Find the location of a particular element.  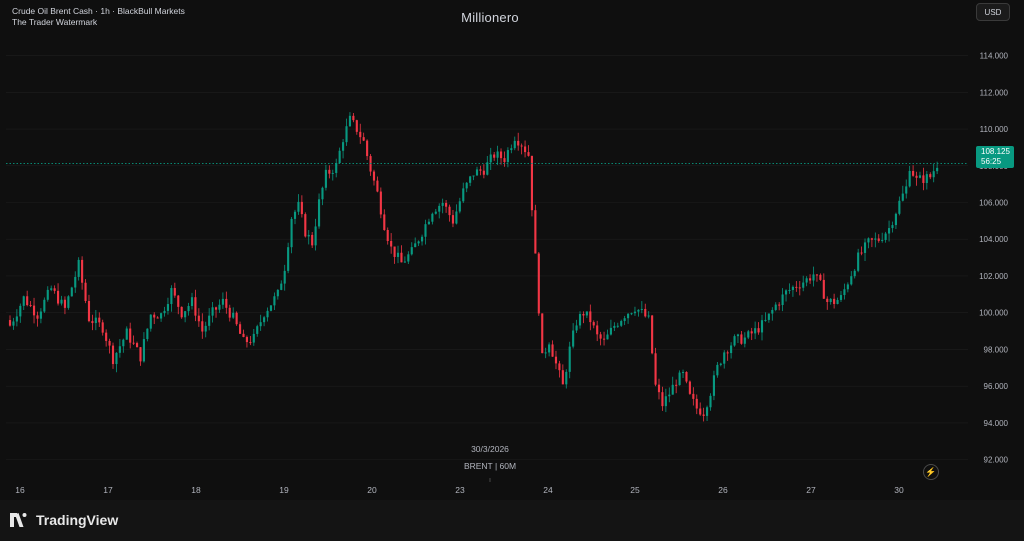

x-tick-label: 24 is located at coordinates (548, 490).